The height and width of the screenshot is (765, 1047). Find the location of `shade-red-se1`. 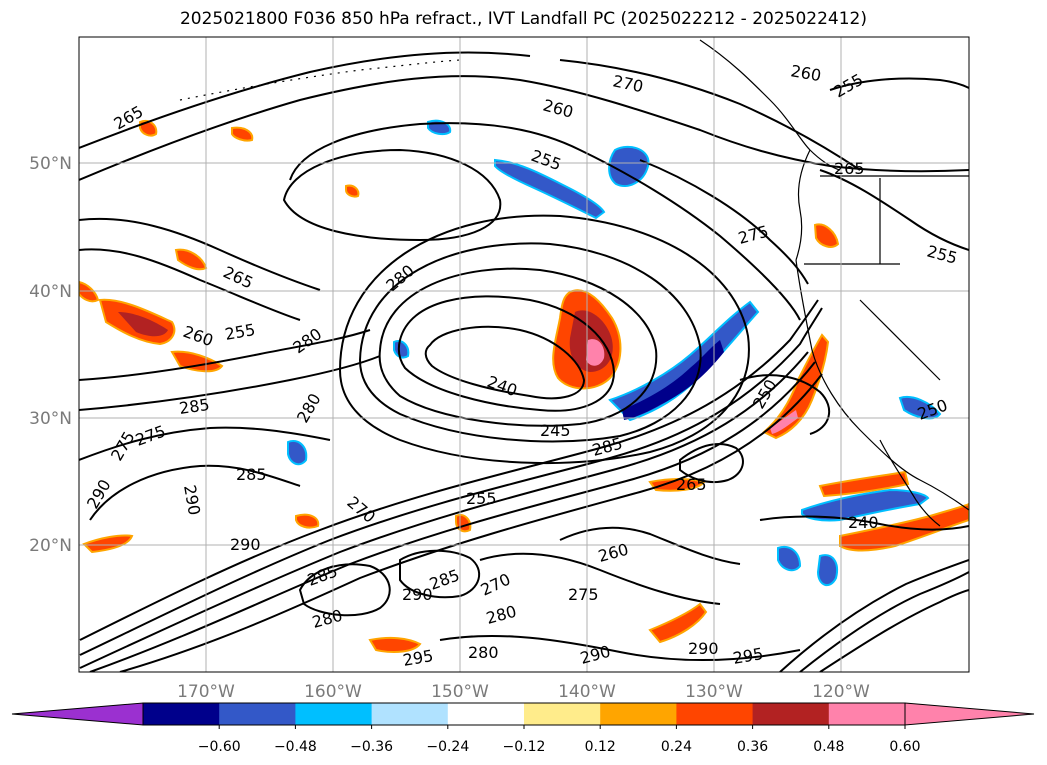

shade-red-se1 is located at coordinates (864, 484).